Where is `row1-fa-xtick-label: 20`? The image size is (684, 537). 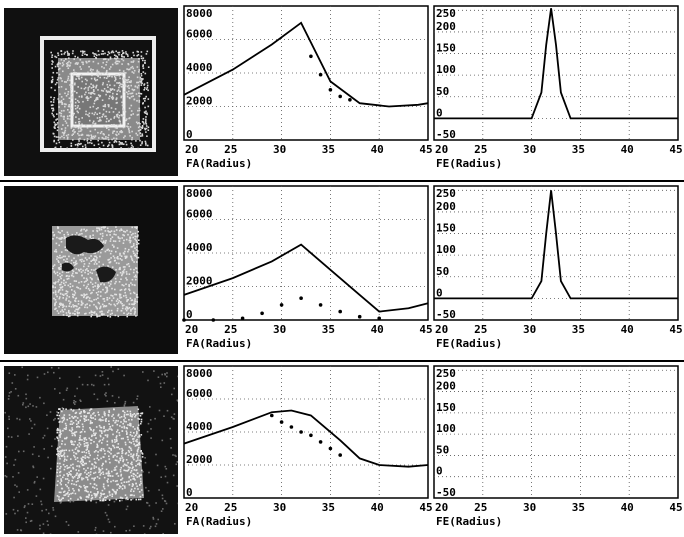
row1-fa-xtick-label: 20 is located at coordinates (191, 149).